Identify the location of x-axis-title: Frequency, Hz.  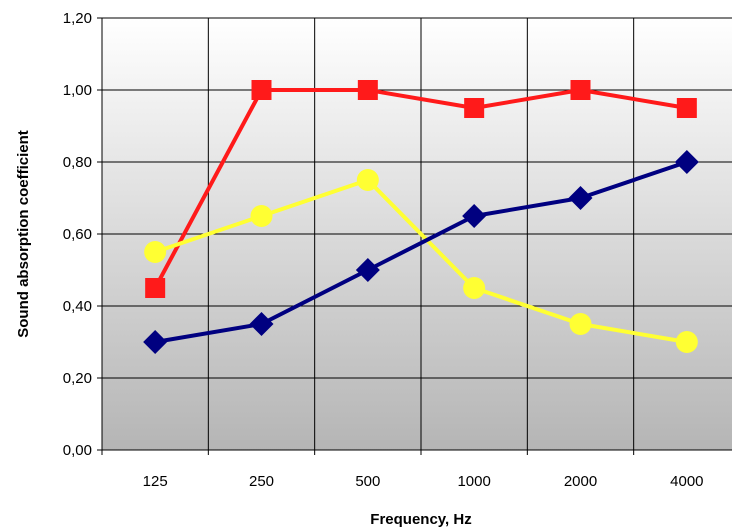
(420, 519).